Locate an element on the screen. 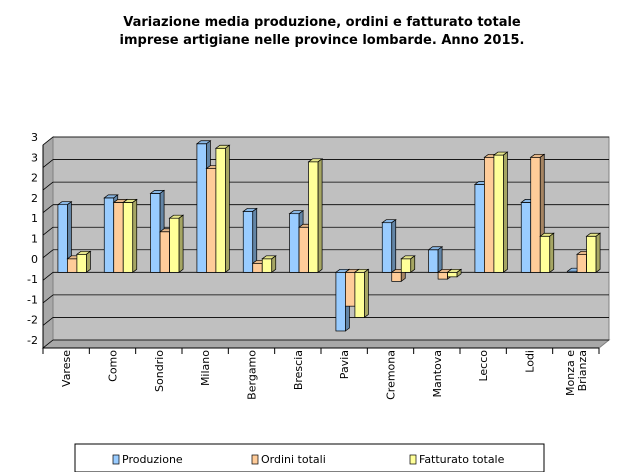 The image size is (641, 472). bar-fatturato-totale-cremona is located at coordinates (408, 264).